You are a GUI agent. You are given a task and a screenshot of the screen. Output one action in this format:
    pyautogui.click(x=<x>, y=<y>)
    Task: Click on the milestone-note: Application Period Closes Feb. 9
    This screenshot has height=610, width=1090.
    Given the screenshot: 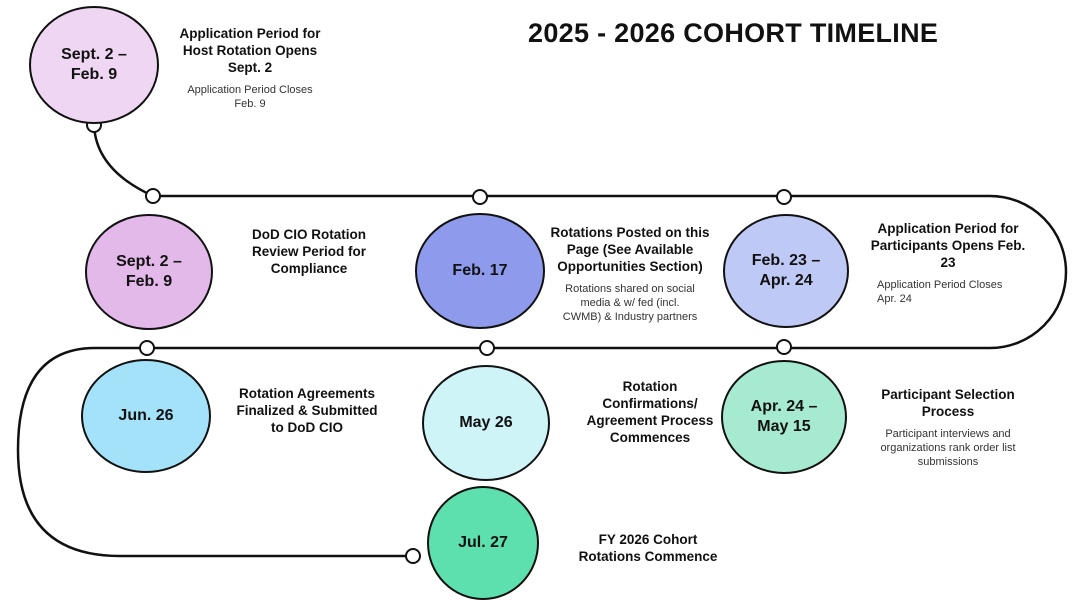 What is the action you would take?
    pyautogui.click(x=250, y=97)
    